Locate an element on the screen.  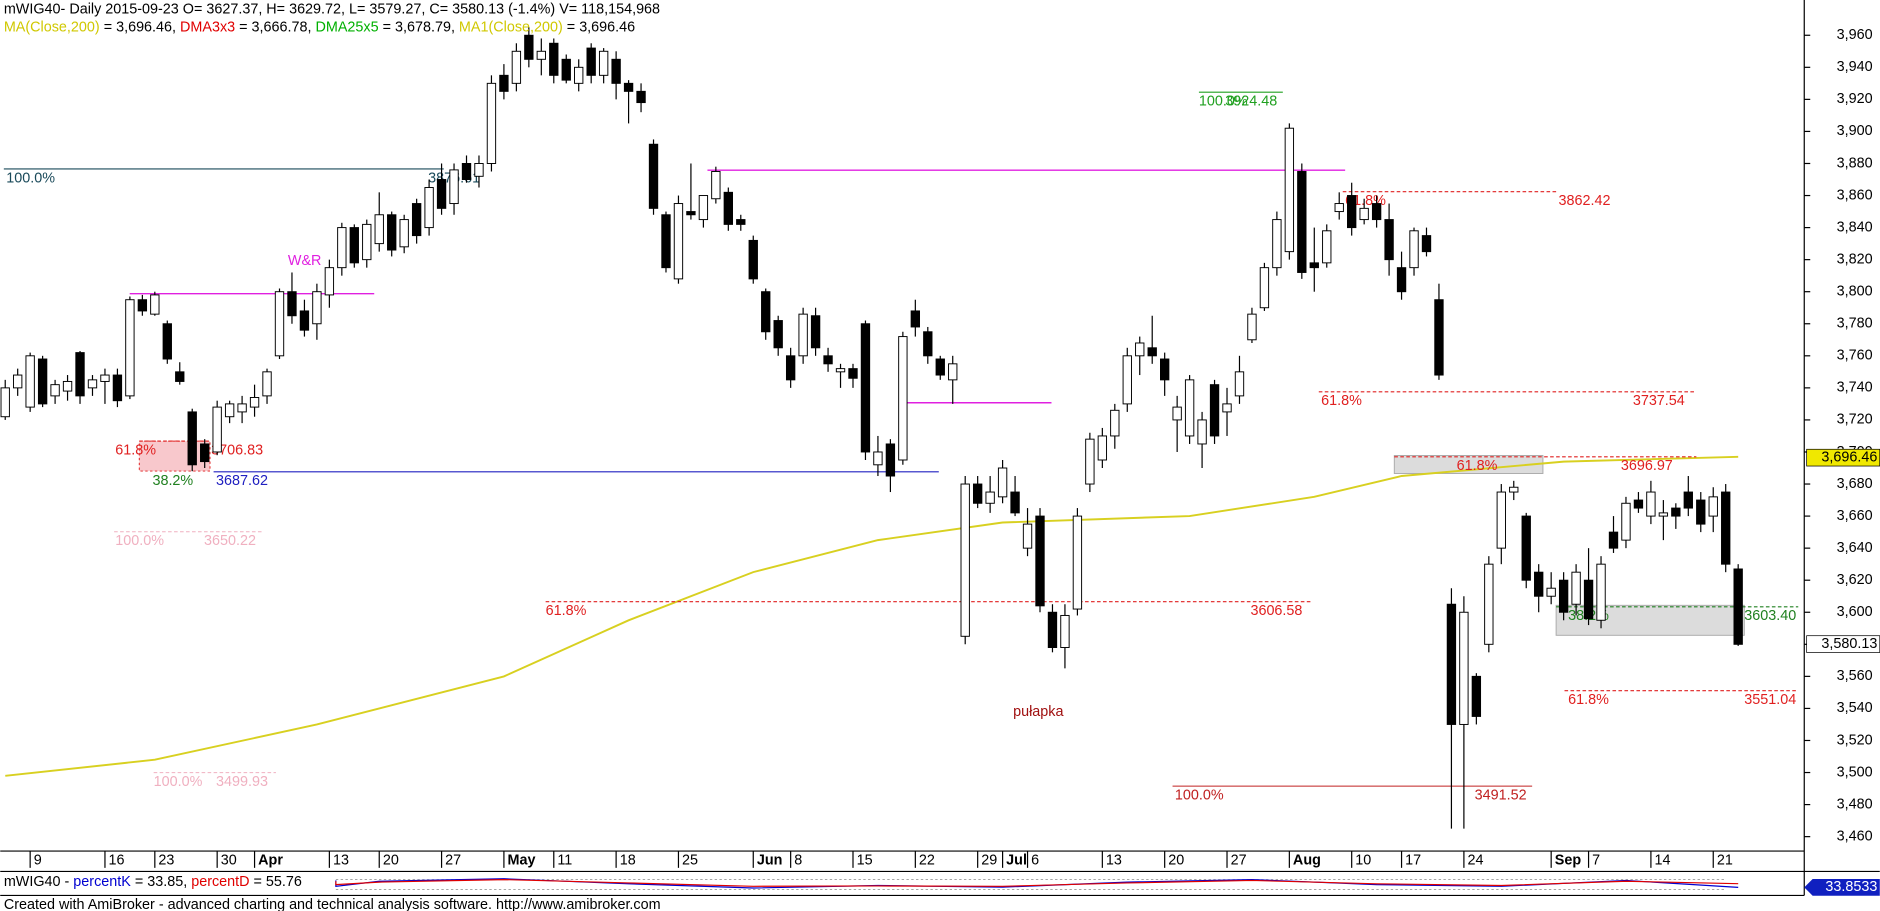
text-segment: mWIG40 - is located at coordinates (38, 882).